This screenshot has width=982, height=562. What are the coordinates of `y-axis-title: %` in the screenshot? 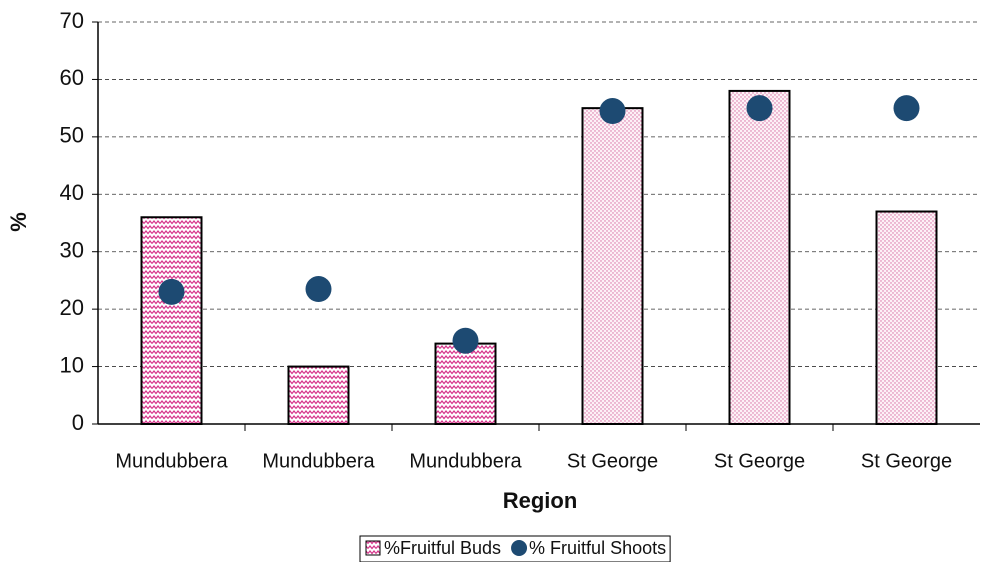 It's located at (18, 222).